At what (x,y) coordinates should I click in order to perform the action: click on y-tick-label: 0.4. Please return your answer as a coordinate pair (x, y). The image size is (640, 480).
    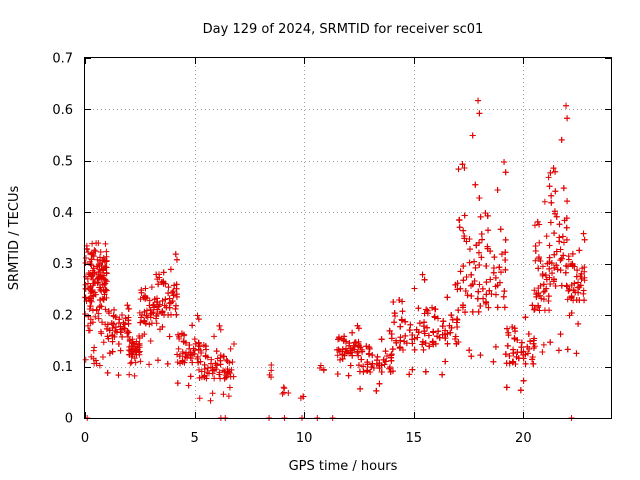
    Looking at the image, I should click on (62, 213).